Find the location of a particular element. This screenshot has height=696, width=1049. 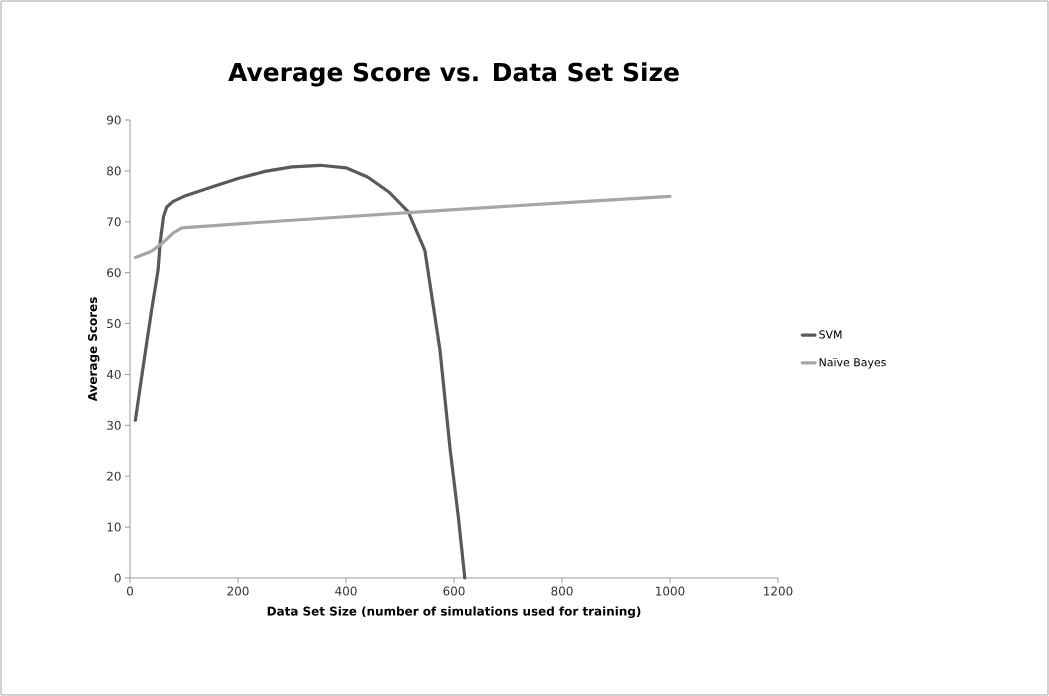

y-tick-label: 0 is located at coordinates (117, 578).